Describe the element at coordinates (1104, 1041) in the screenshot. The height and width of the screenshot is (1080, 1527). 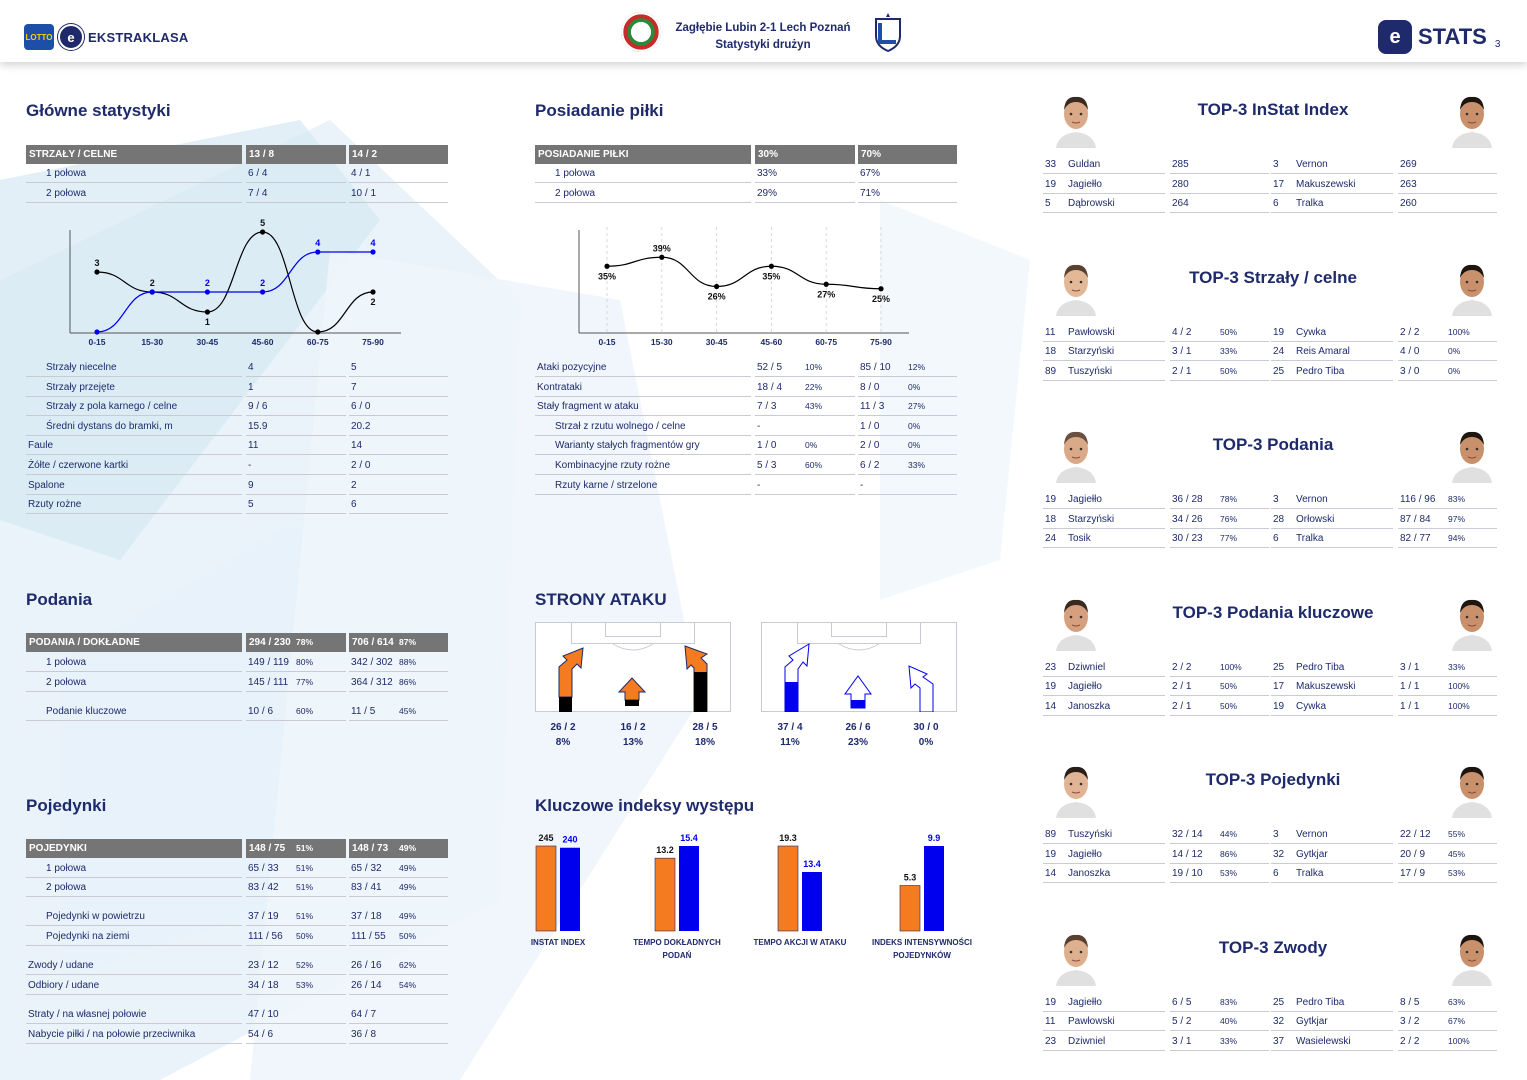
I see `player-cell: 23 Dziwniel` at that location.